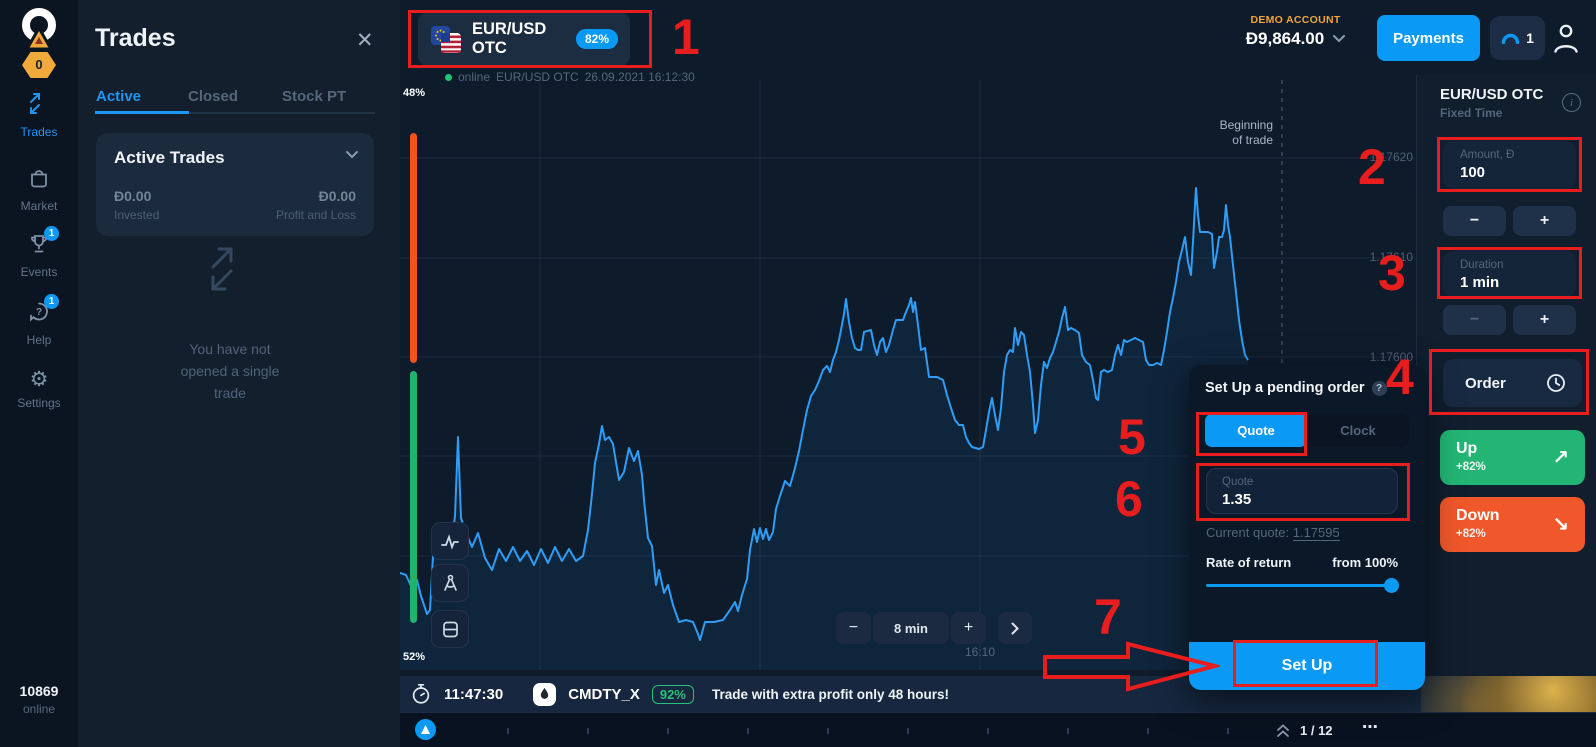 The image size is (1596, 747). I want to click on eur-usd-flags-icon, so click(446, 39).